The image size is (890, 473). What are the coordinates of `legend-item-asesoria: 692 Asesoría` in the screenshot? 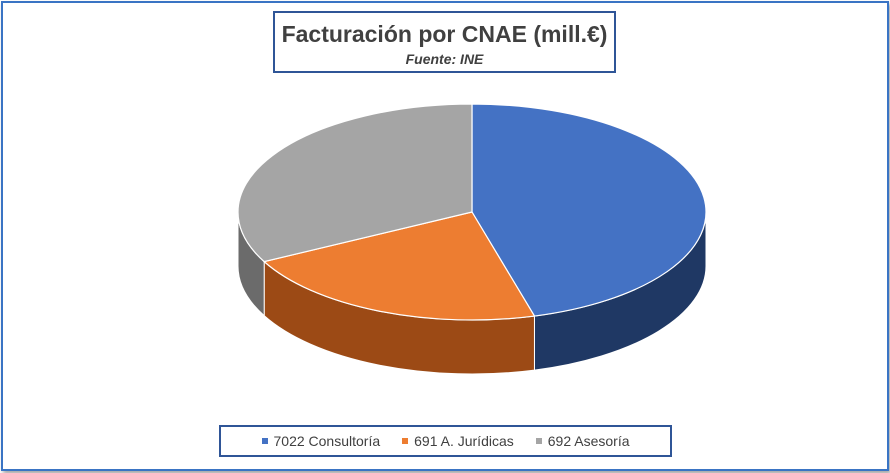 It's located at (582, 441).